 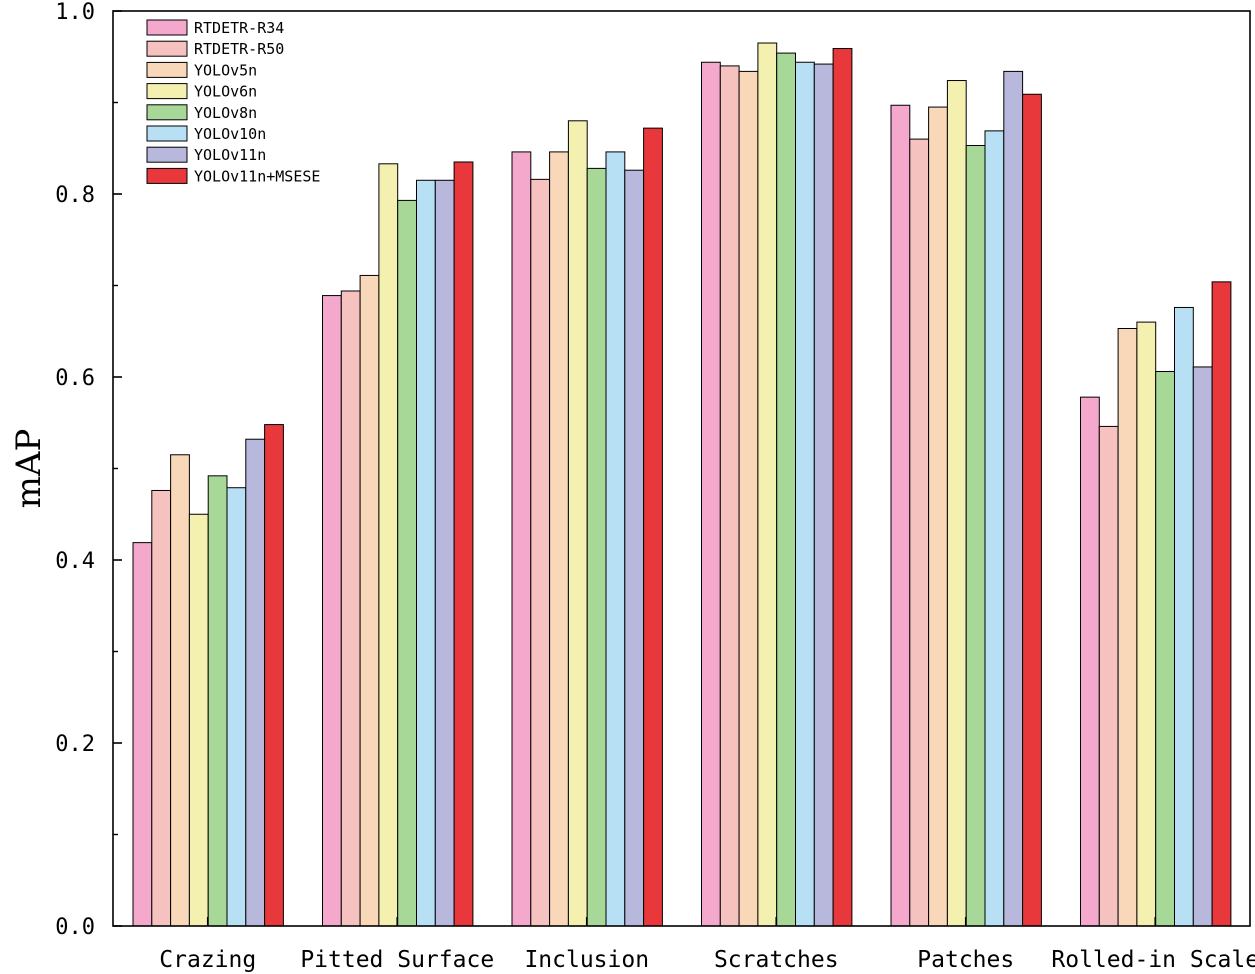 What do you see at coordinates (615, 539) in the screenshot?
I see `bar-yolov10n-inclusion` at bounding box center [615, 539].